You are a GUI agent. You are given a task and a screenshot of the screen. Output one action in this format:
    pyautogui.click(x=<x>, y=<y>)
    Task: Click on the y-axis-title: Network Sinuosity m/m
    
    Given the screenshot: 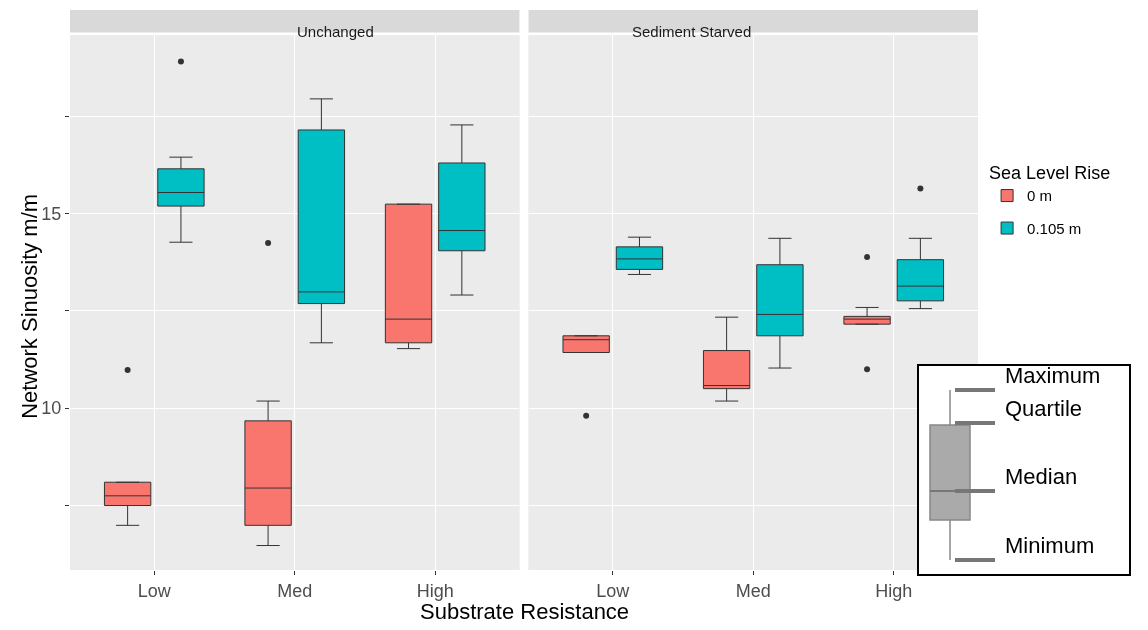 What is the action you would take?
    pyautogui.click(x=30, y=306)
    